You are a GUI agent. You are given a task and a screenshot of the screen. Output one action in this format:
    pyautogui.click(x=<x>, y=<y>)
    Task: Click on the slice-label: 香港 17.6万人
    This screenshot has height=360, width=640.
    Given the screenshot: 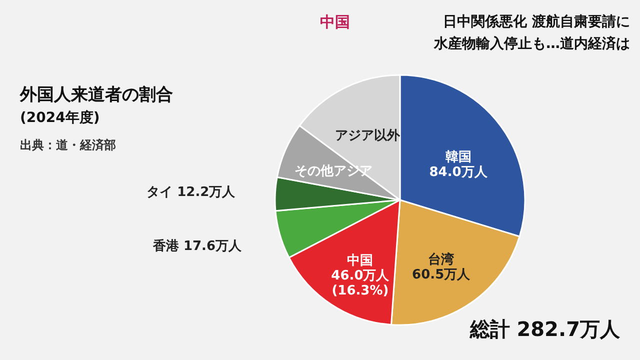 What is the action you would take?
    pyautogui.click(x=197, y=246)
    